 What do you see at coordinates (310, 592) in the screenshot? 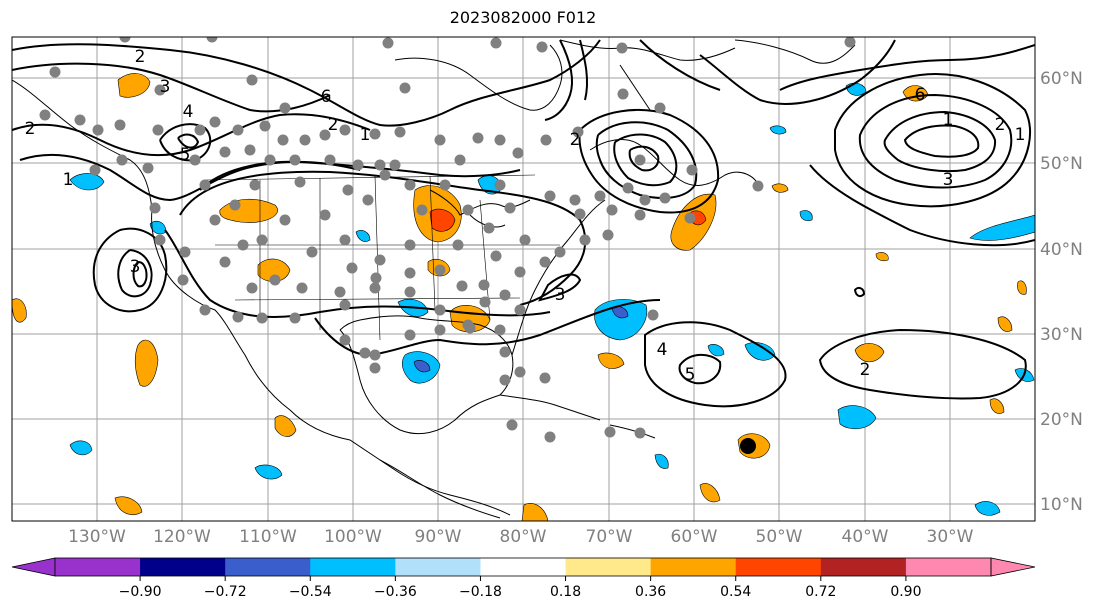
I see `colorbar-tick-label: −0.54` at bounding box center [310, 592].